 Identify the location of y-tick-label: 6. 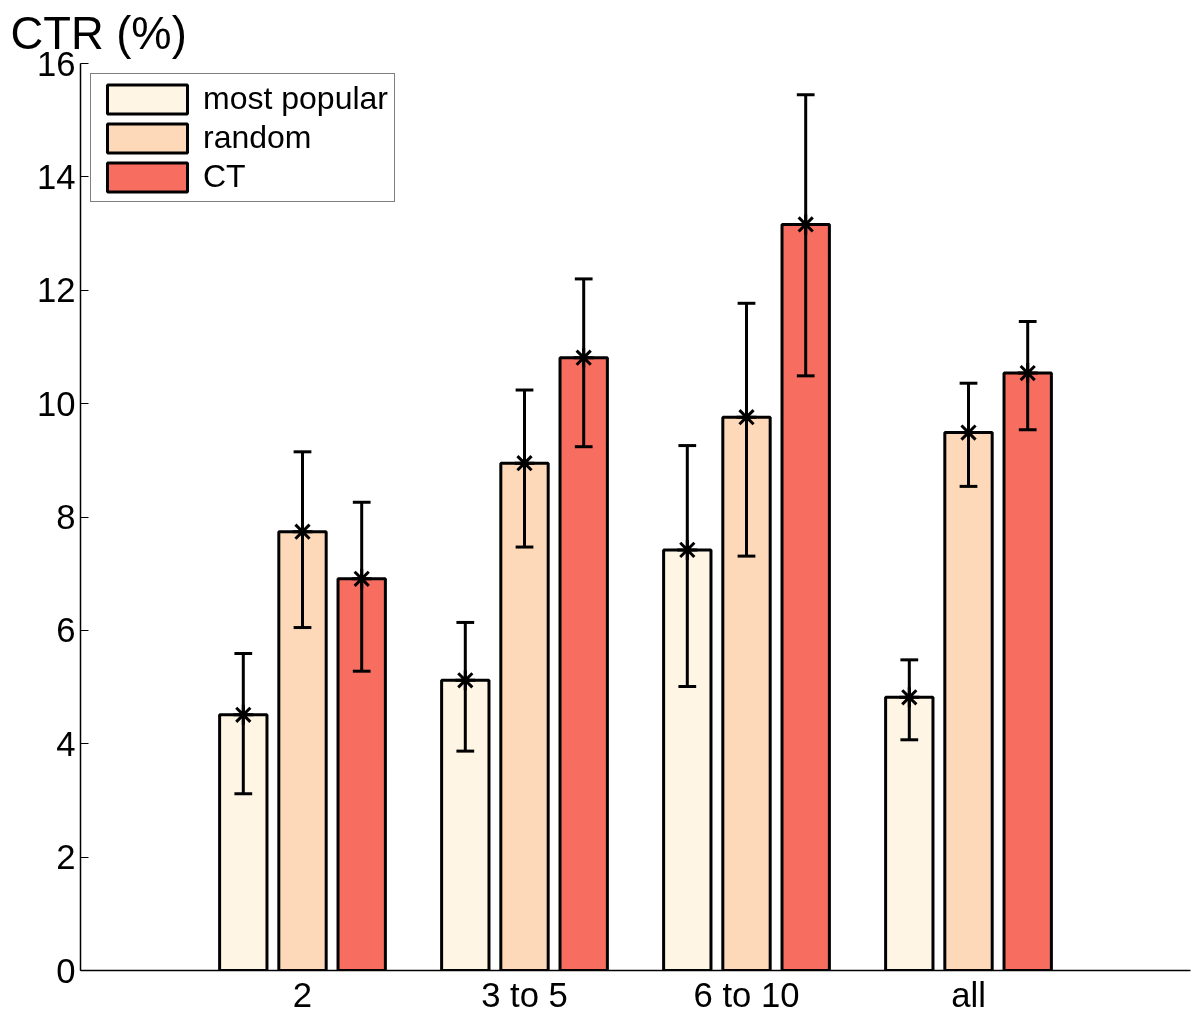
(66, 630).